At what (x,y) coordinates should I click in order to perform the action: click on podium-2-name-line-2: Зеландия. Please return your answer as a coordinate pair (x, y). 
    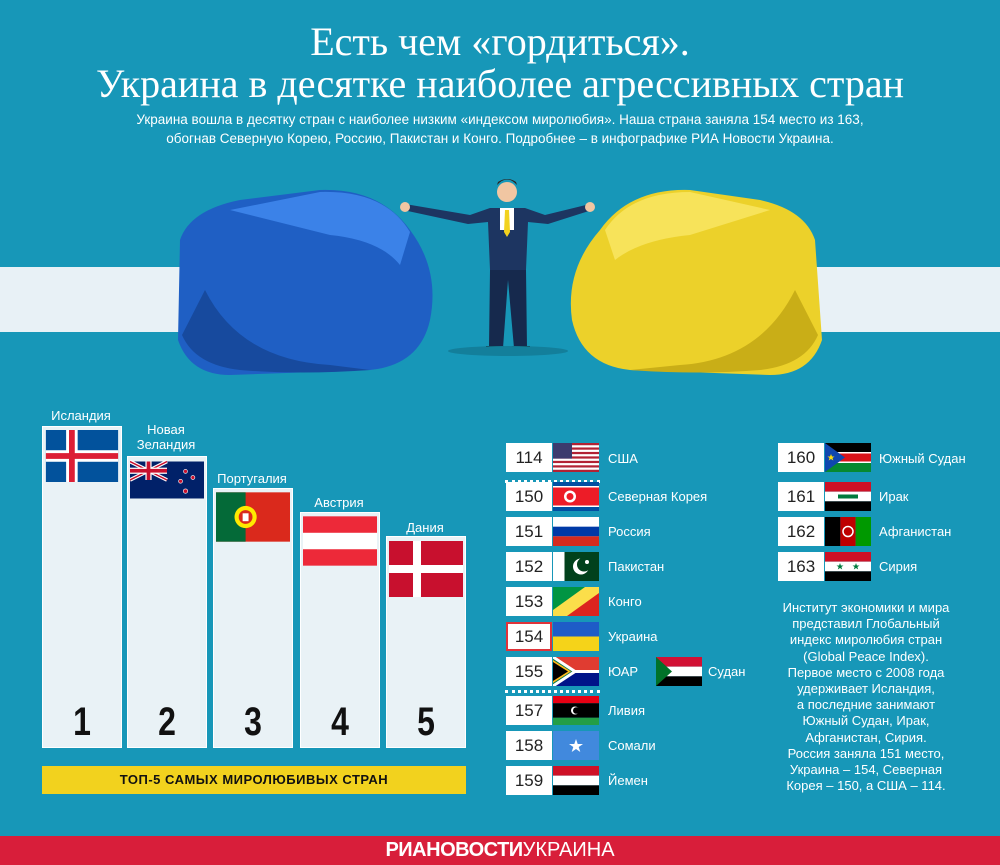
    Looking at the image, I should click on (166, 444).